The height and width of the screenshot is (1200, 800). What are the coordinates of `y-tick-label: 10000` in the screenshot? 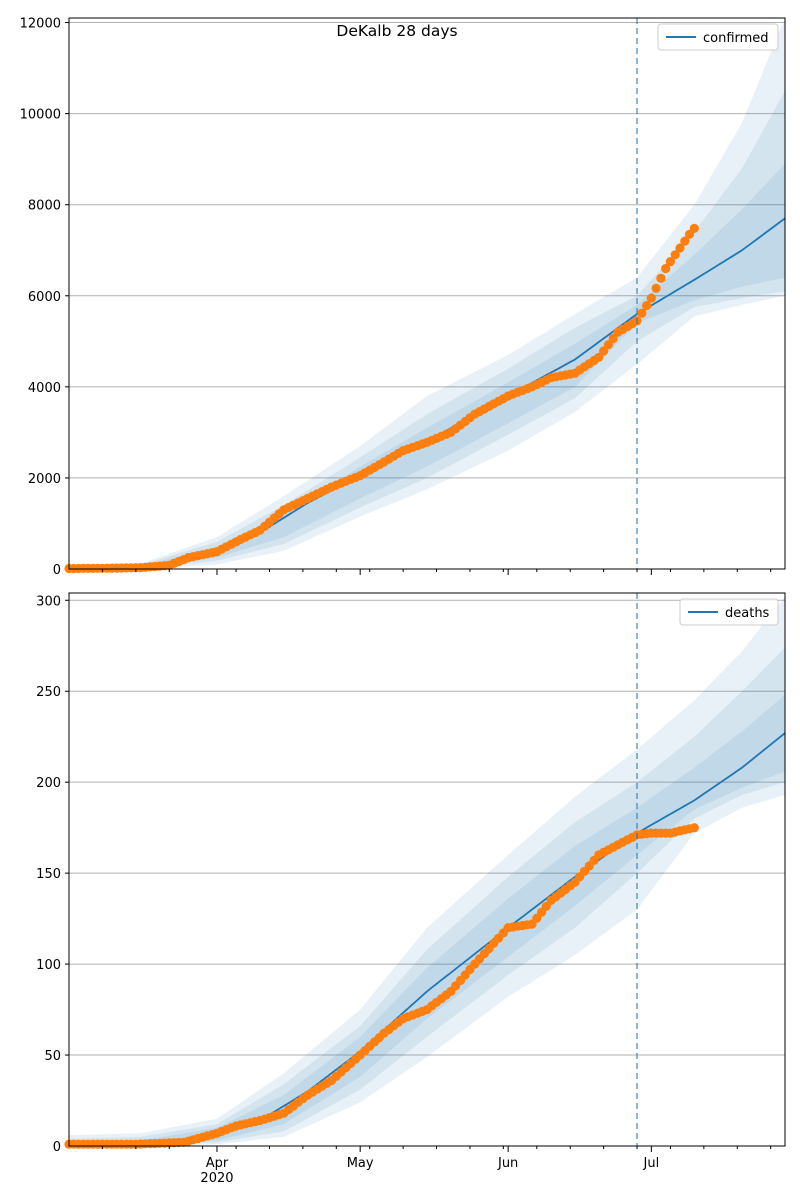 It's located at (40, 115).